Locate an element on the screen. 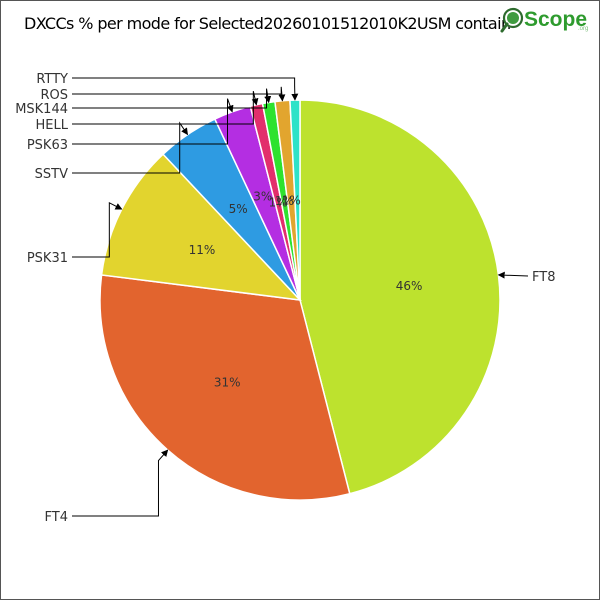 This screenshot has height=600, width=600. slice-percent-hell: 1% is located at coordinates (278, 202).